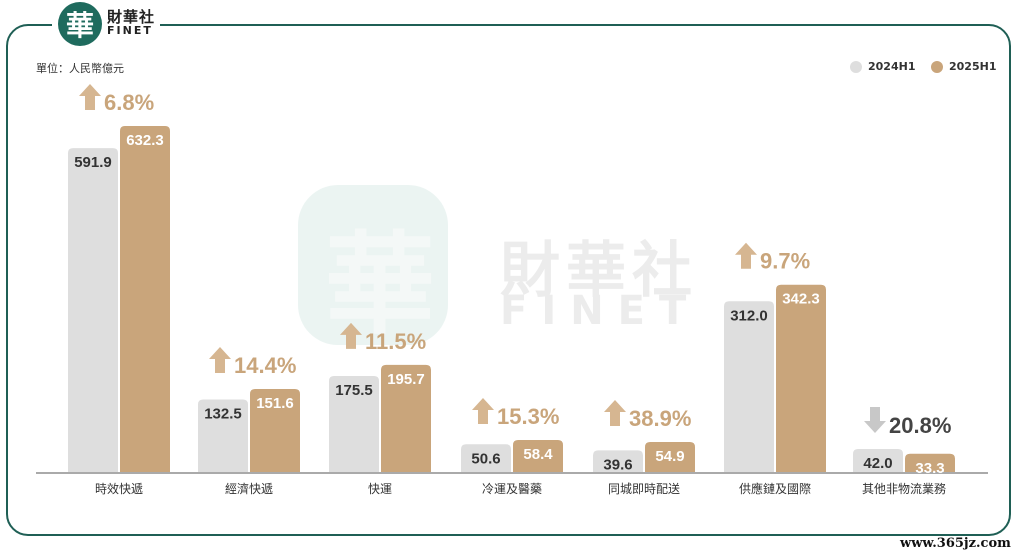 The image size is (1019, 559). What do you see at coordinates (856, 66) in the screenshot?
I see `legend-swatch-2024` at bounding box center [856, 66].